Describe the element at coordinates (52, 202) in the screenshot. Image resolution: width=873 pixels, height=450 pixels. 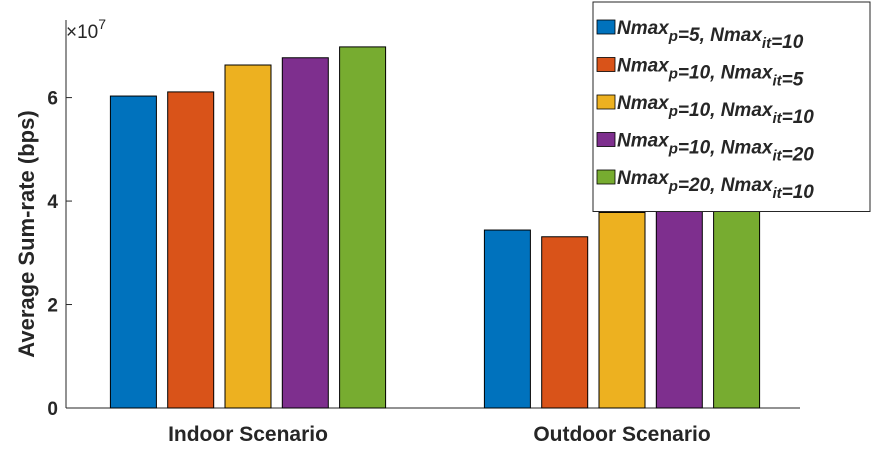
I see `y-tick-label: 4` at that location.